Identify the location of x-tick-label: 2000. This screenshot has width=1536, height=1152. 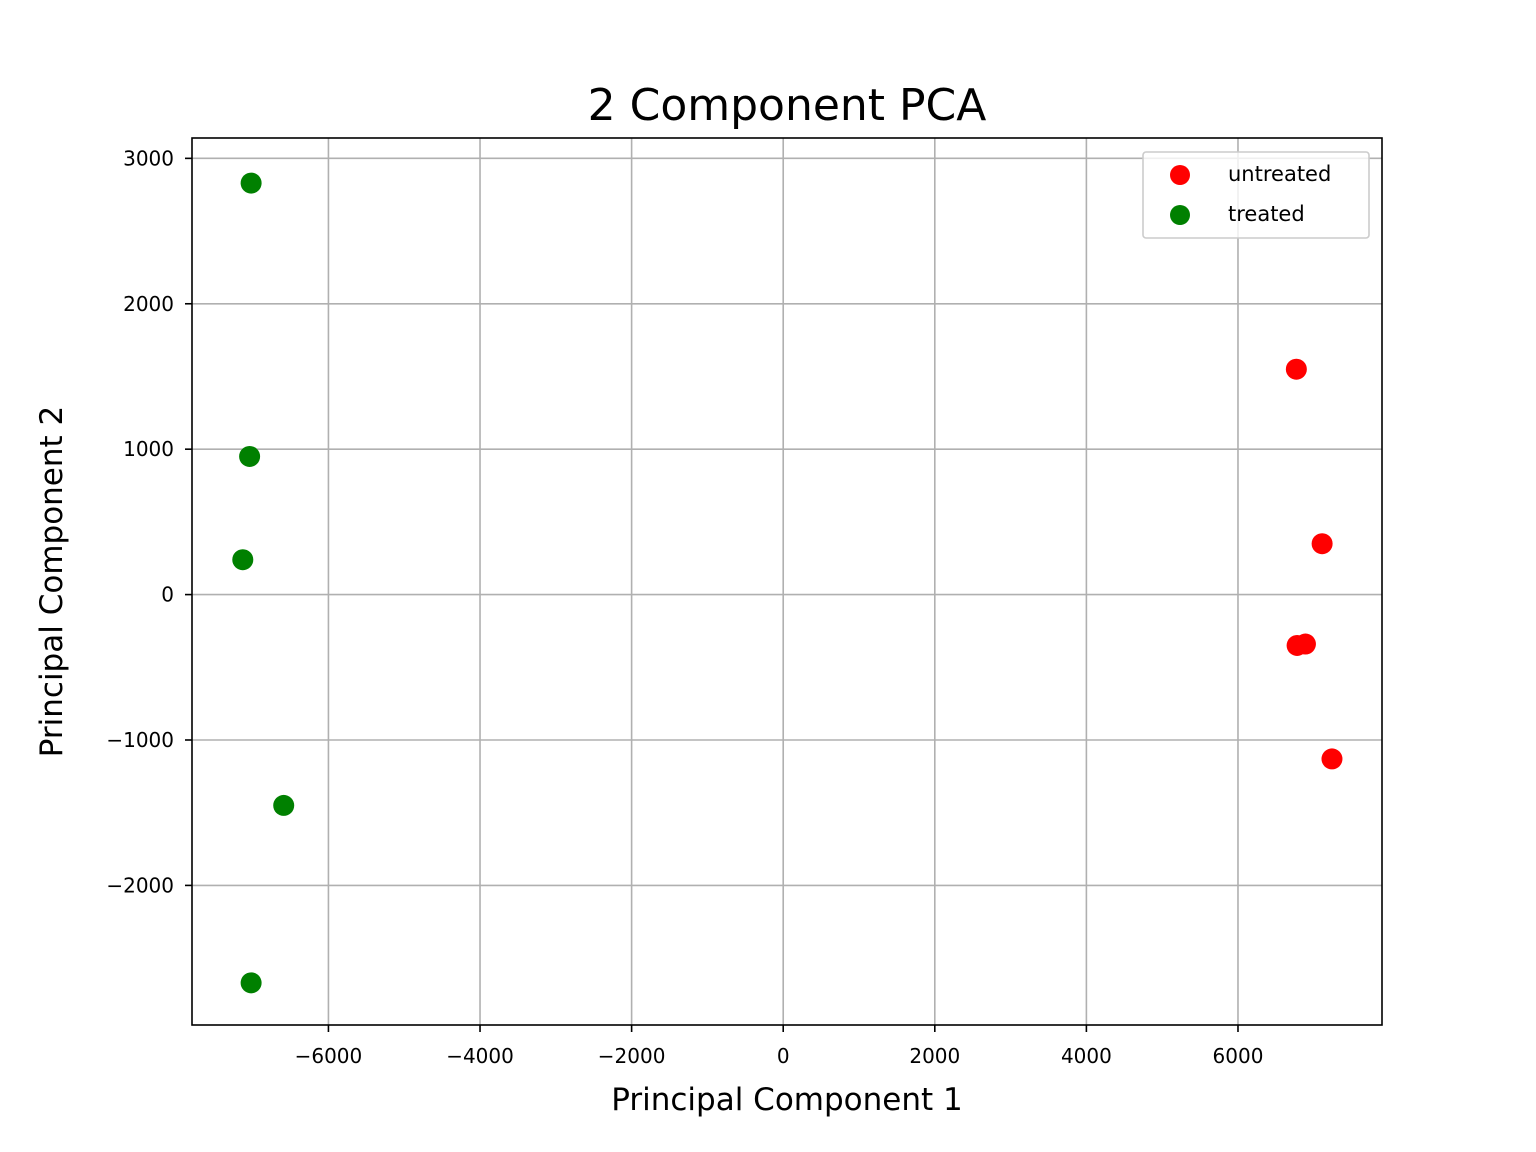
(934, 1056).